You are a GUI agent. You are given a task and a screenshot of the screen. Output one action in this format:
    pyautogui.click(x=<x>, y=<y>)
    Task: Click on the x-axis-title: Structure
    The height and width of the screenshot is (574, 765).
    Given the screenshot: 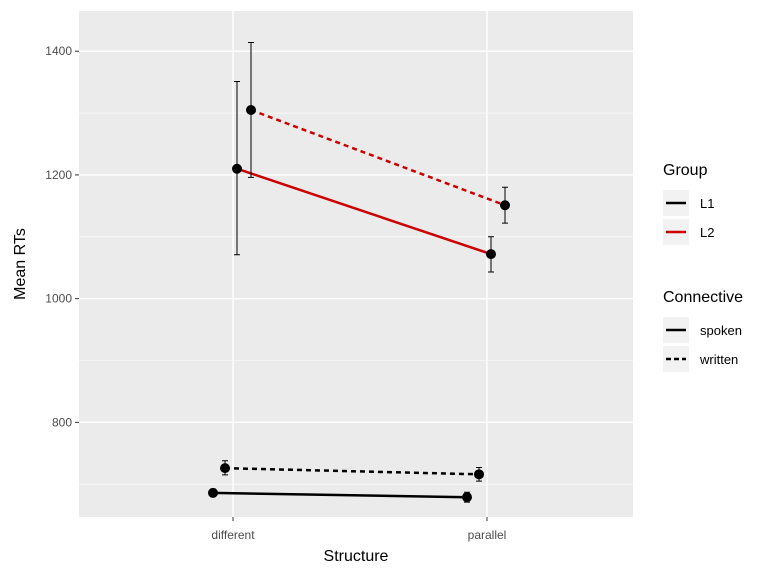 What is the action you would take?
    pyautogui.click(x=356, y=556)
    